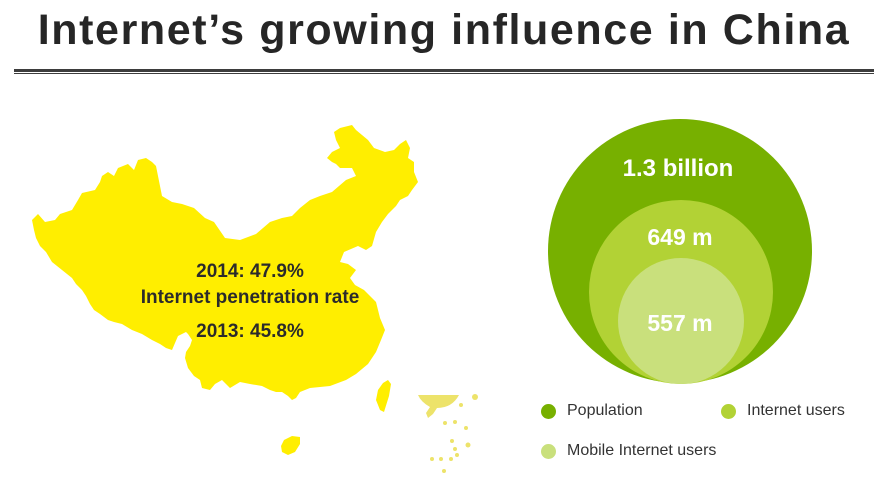 This screenshot has height=493, width=888. I want to click on hainan-island-shape, so click(290, 445).